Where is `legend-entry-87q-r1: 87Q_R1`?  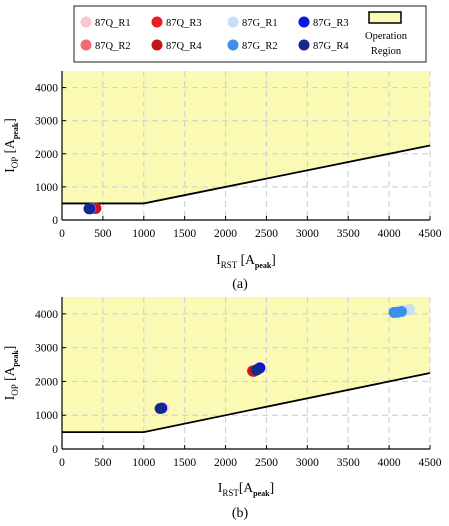
legend-entry-87q-r1: 87Q_R1 is located at coordinates (105, 22).